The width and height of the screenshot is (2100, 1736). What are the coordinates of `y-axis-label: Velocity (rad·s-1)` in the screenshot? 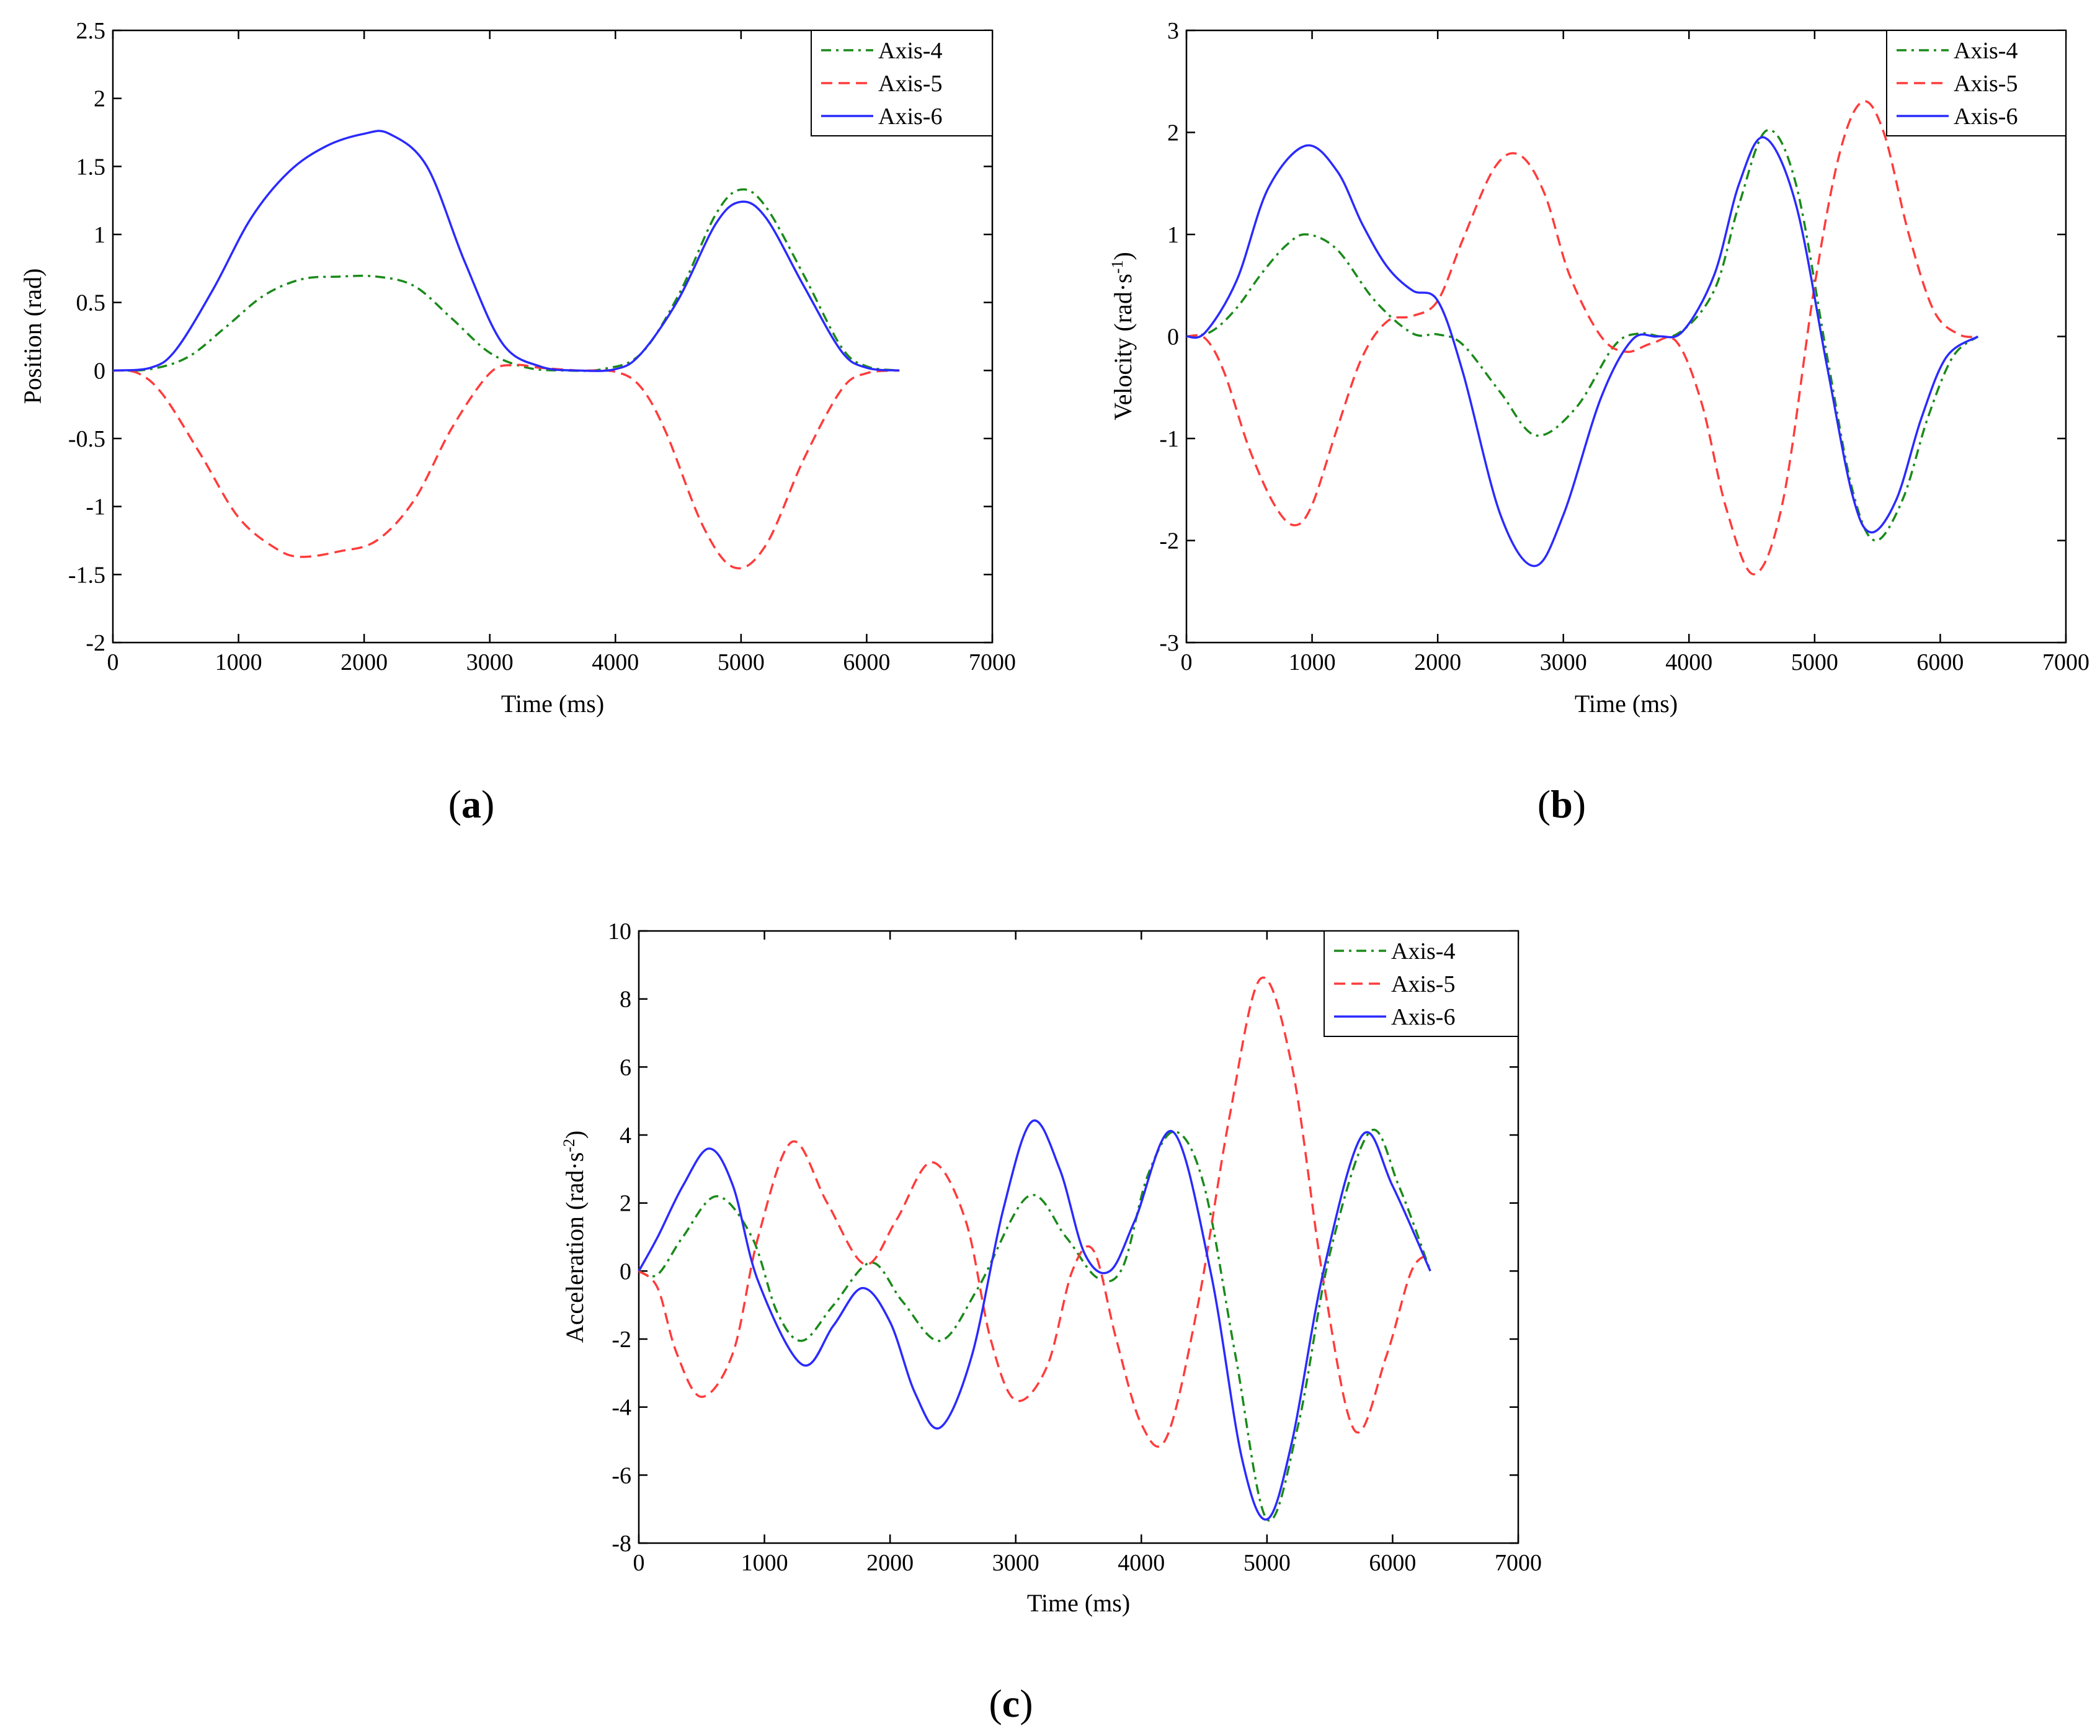 It's located at (1122, 336).